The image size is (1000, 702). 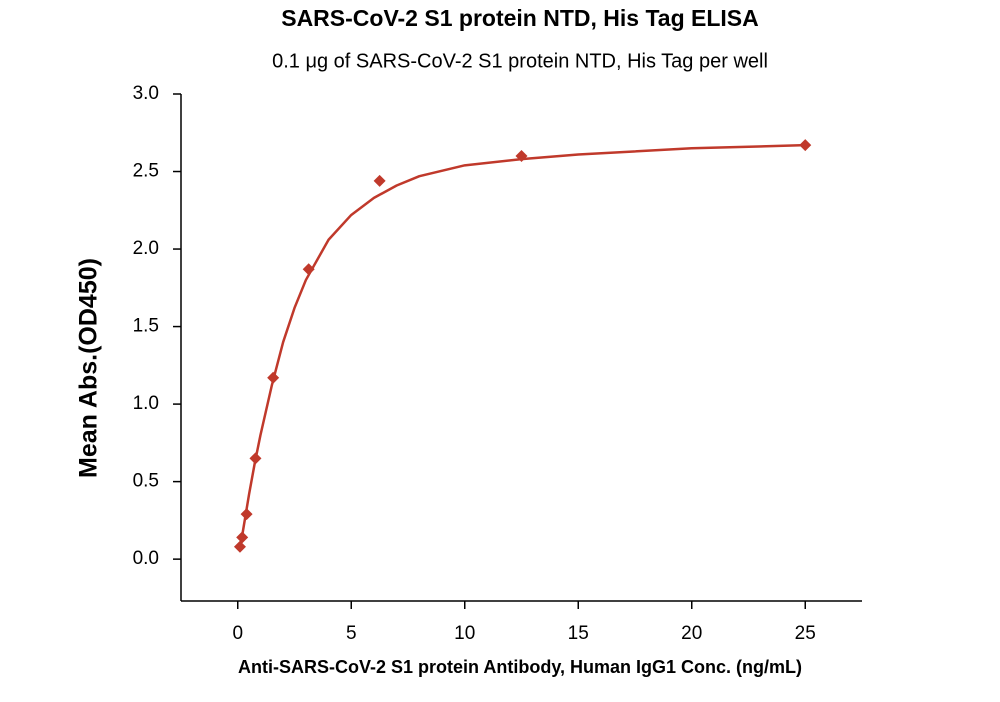 What do you see at coordinates (89, 368) in the screenshot?
I see `y-axis-label: Mean Abs.(OD450)` at bounding box center [89, 368].